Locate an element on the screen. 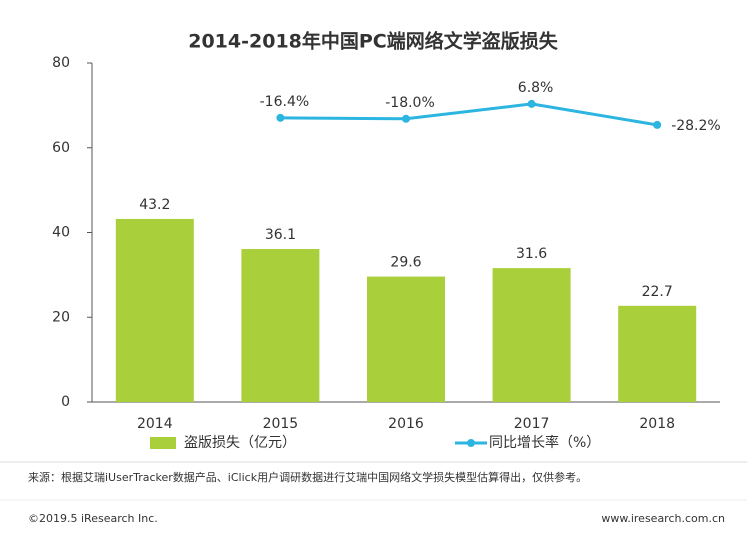 This screenshot has height=533, width=747. y-tick-label: 0 is located at coordinates (65, 402).